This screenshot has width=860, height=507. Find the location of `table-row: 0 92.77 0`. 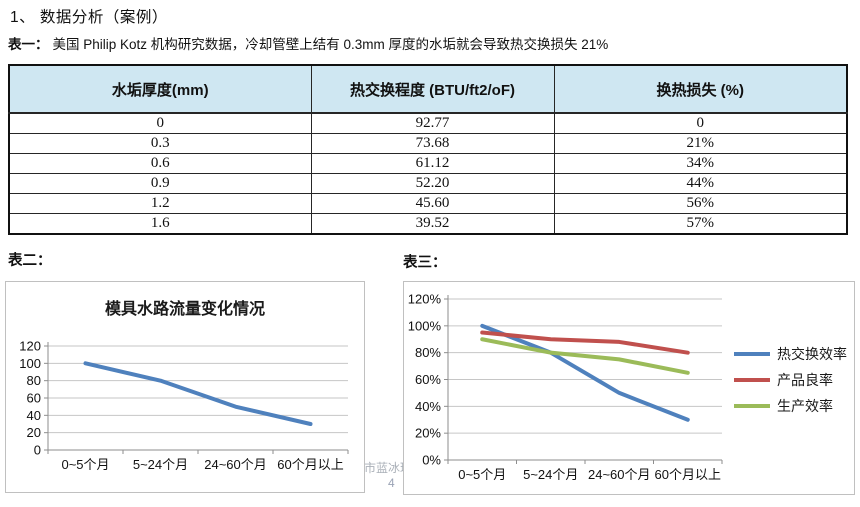

table-row: 0 92.77 0 is located at coordinates (428, 123).